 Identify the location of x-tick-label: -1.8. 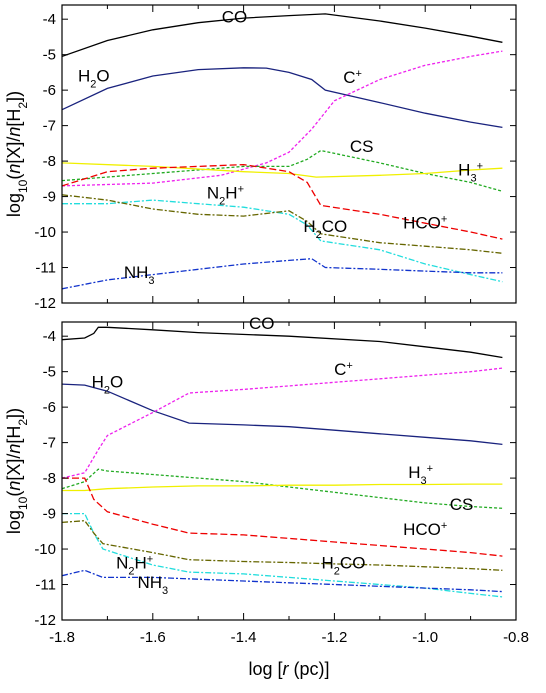
(62, 637).